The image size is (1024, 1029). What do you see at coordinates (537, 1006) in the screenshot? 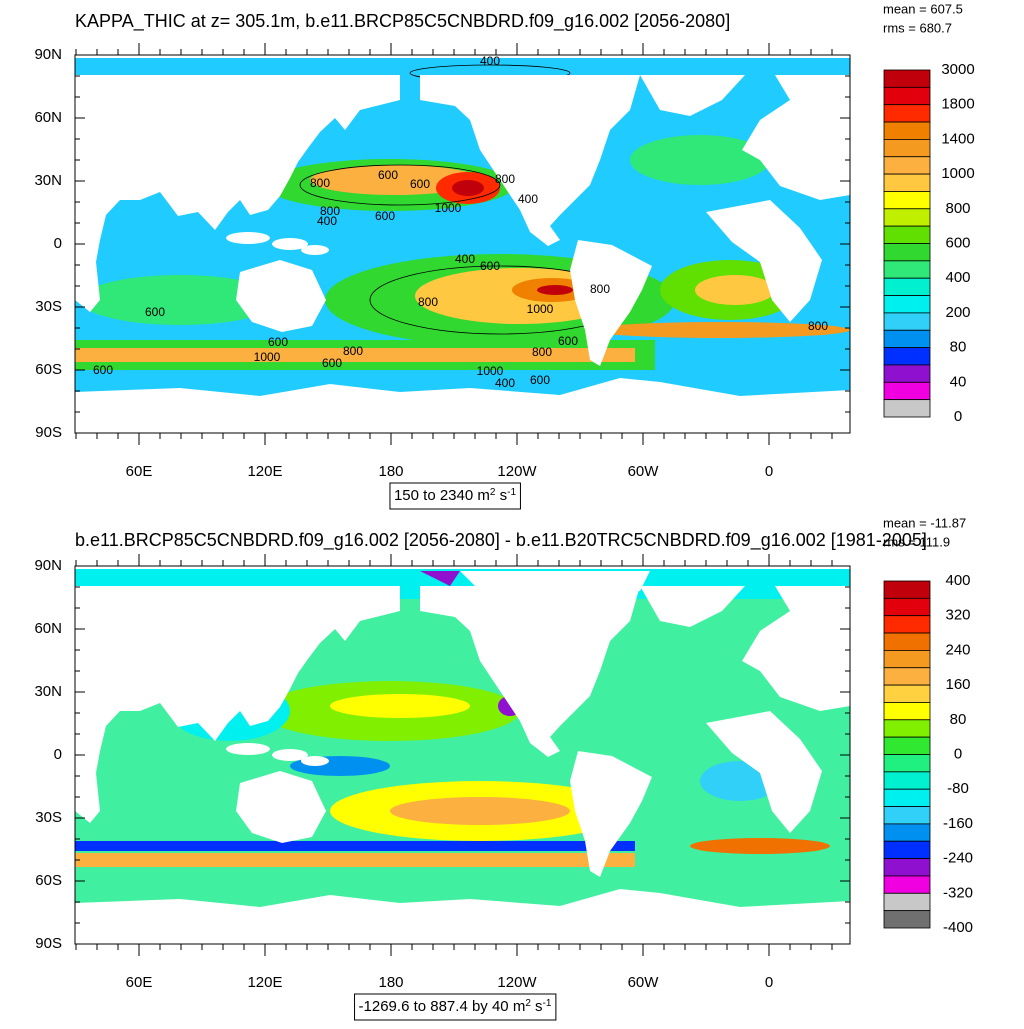
I see `range-label-part: s` at bounding box center [537, 1006].